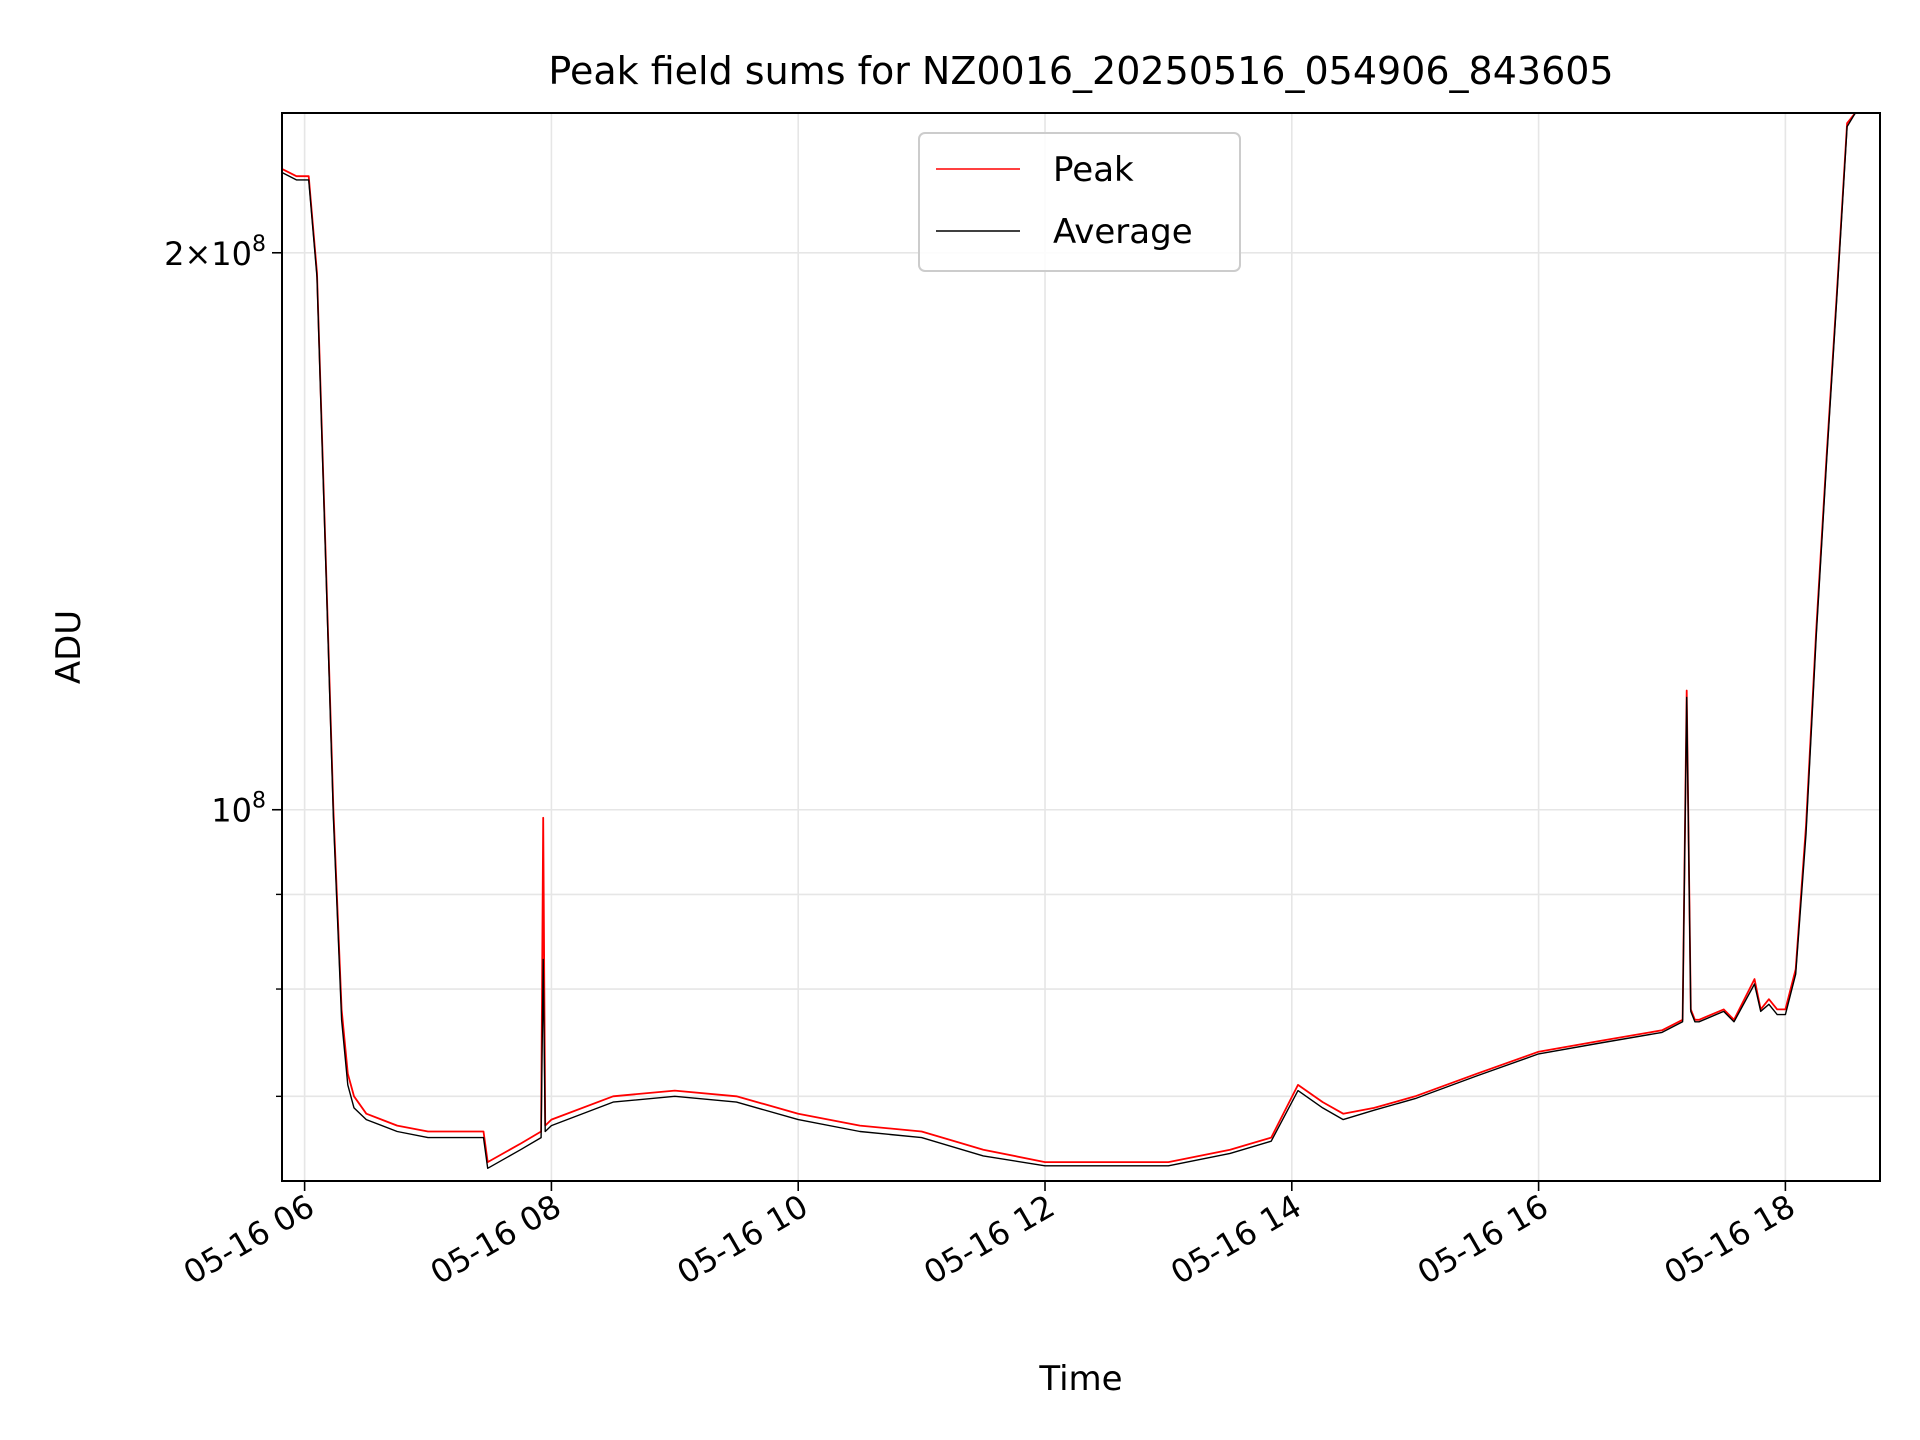 Image resolution: width=1920 pixels, height=1440 pixels. I want to click on x-axis-label: Time, so click(1080, 1379).